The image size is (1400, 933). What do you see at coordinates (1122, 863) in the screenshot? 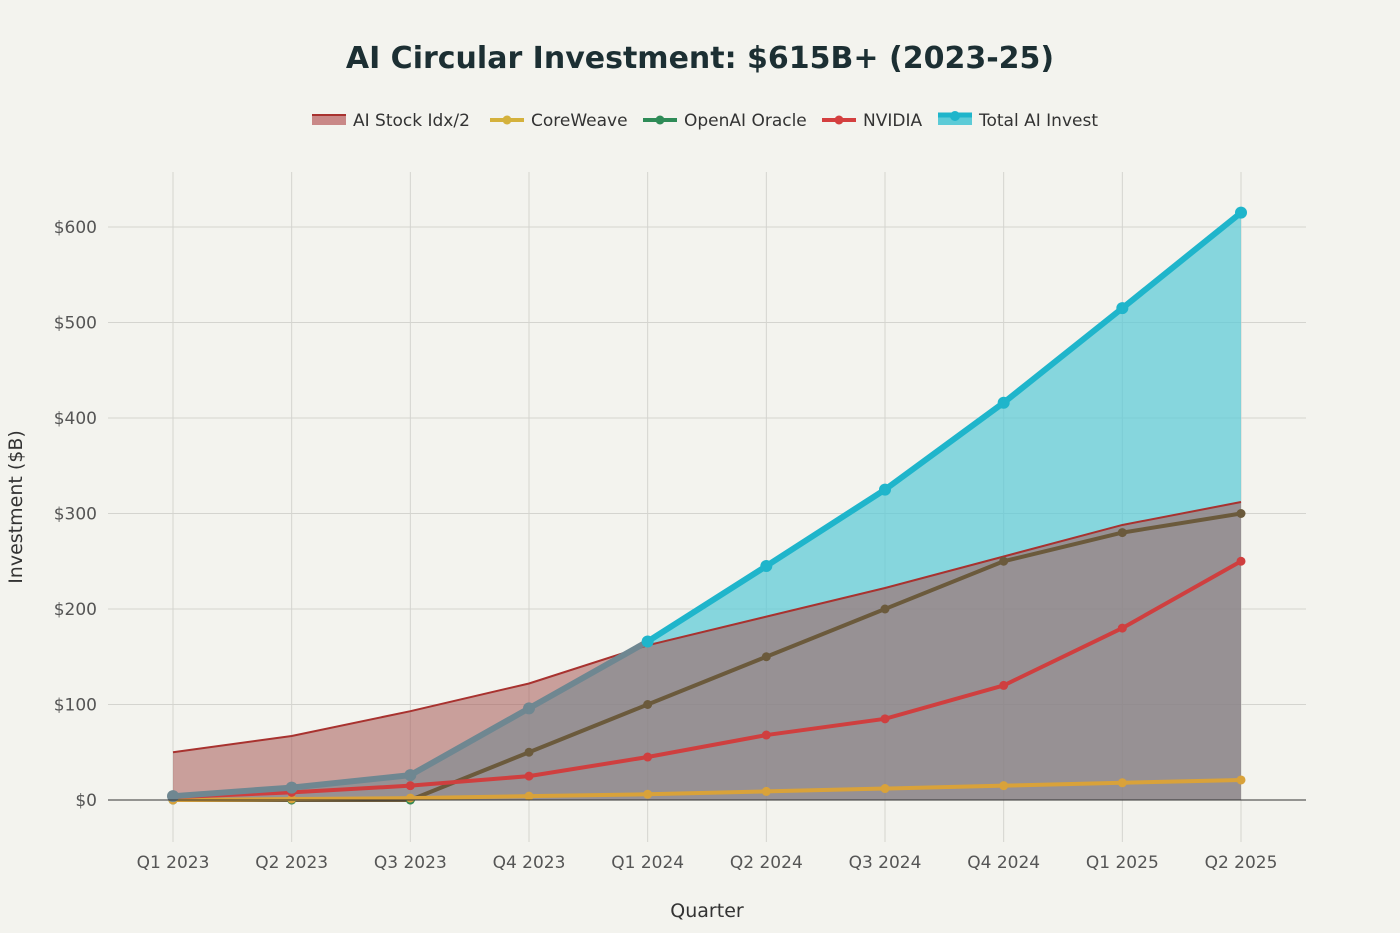
I see `x-tick-label: Q1 2025` at bounding box center [1122, 863].